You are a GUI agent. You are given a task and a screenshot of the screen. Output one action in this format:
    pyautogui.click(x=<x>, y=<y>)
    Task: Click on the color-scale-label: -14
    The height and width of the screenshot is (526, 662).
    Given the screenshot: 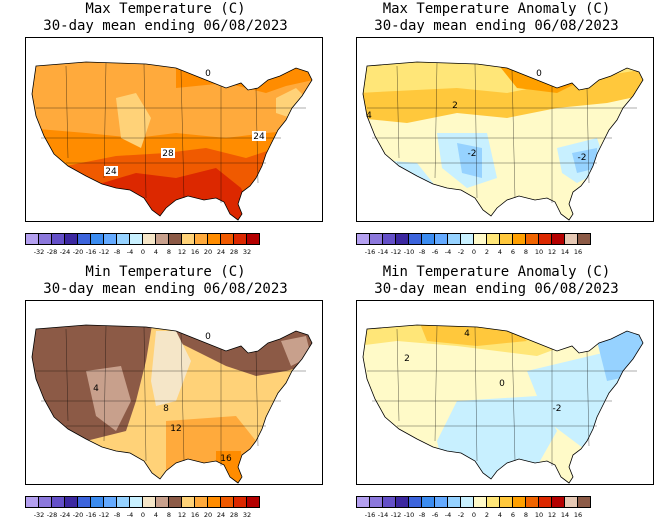 What is the action you would take?
    pyautogui.click(x=383, y=252)
    